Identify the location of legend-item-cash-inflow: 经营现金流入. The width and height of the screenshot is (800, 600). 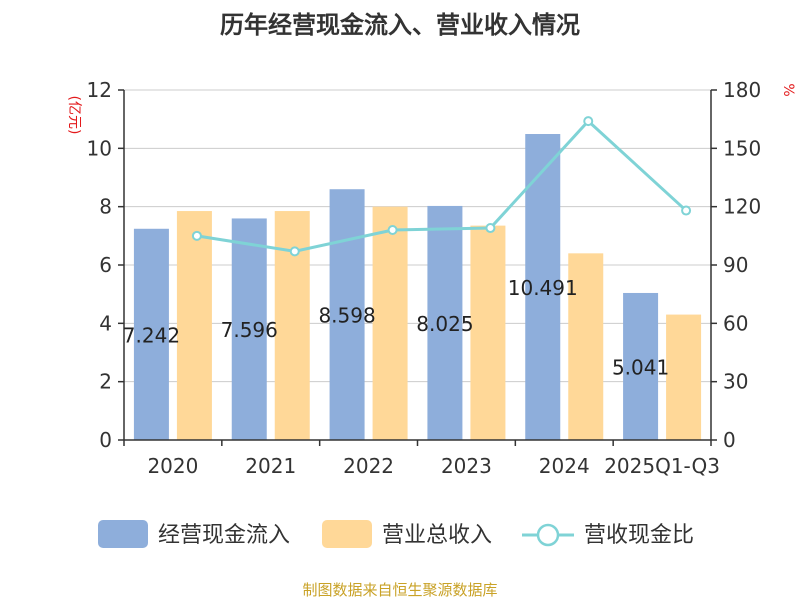
(194, 534).